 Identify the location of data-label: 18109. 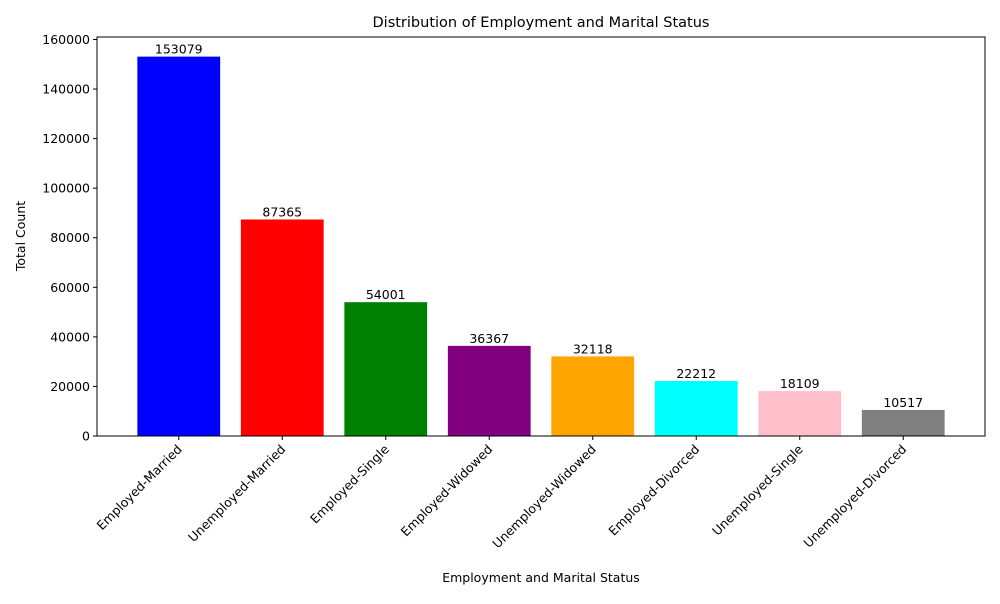
(800, 383).